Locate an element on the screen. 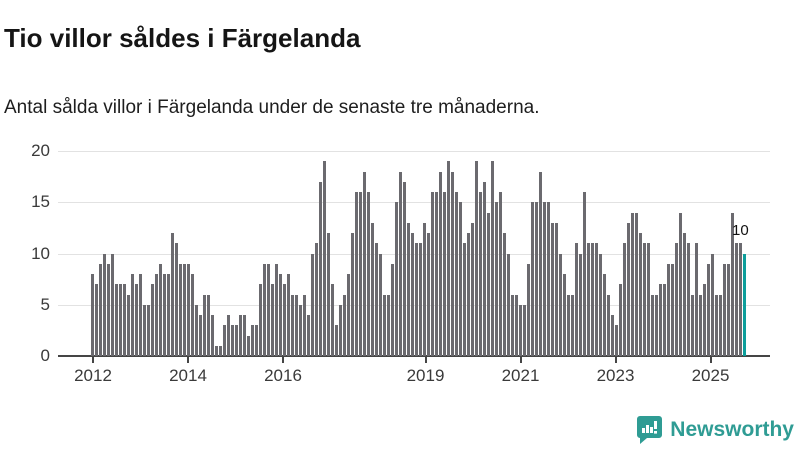 This screenshot has width=800, height=450. y-axis-tick-label: 0 is located at coordinates (45, 355).